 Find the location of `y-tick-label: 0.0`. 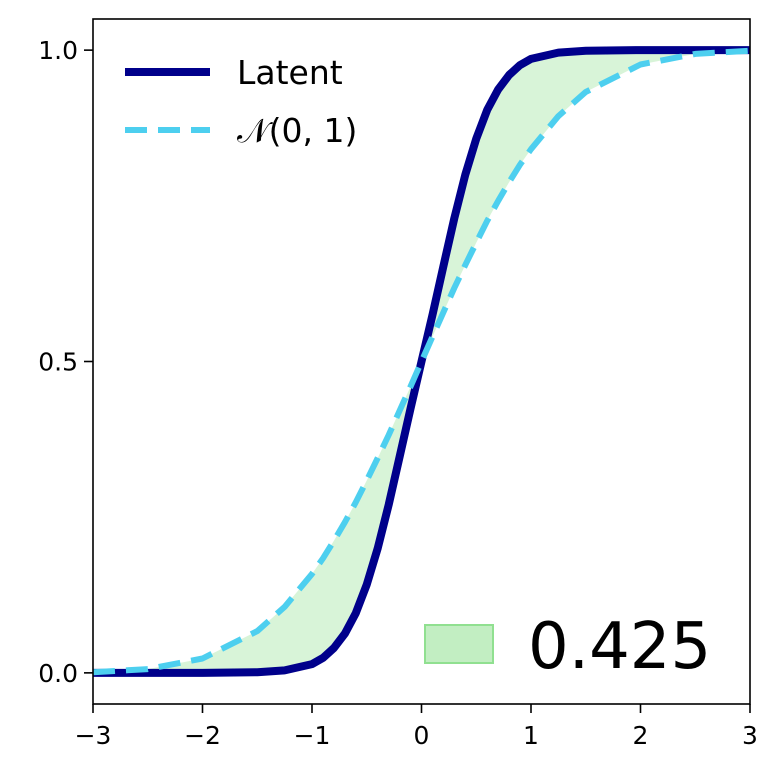

y-tick-label: 0.0 is located at coordinates (58, 673).